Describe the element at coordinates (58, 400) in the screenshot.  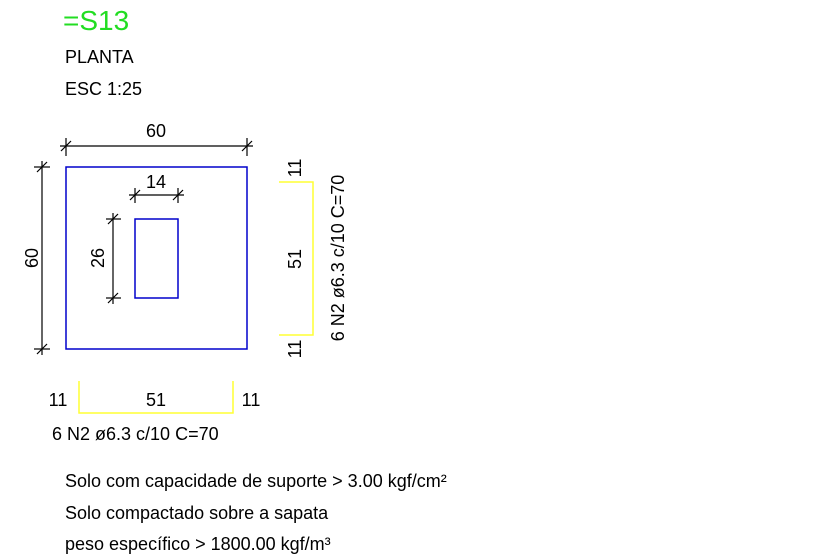
I see `rebar-bottom-left-hook: 11` at that location.